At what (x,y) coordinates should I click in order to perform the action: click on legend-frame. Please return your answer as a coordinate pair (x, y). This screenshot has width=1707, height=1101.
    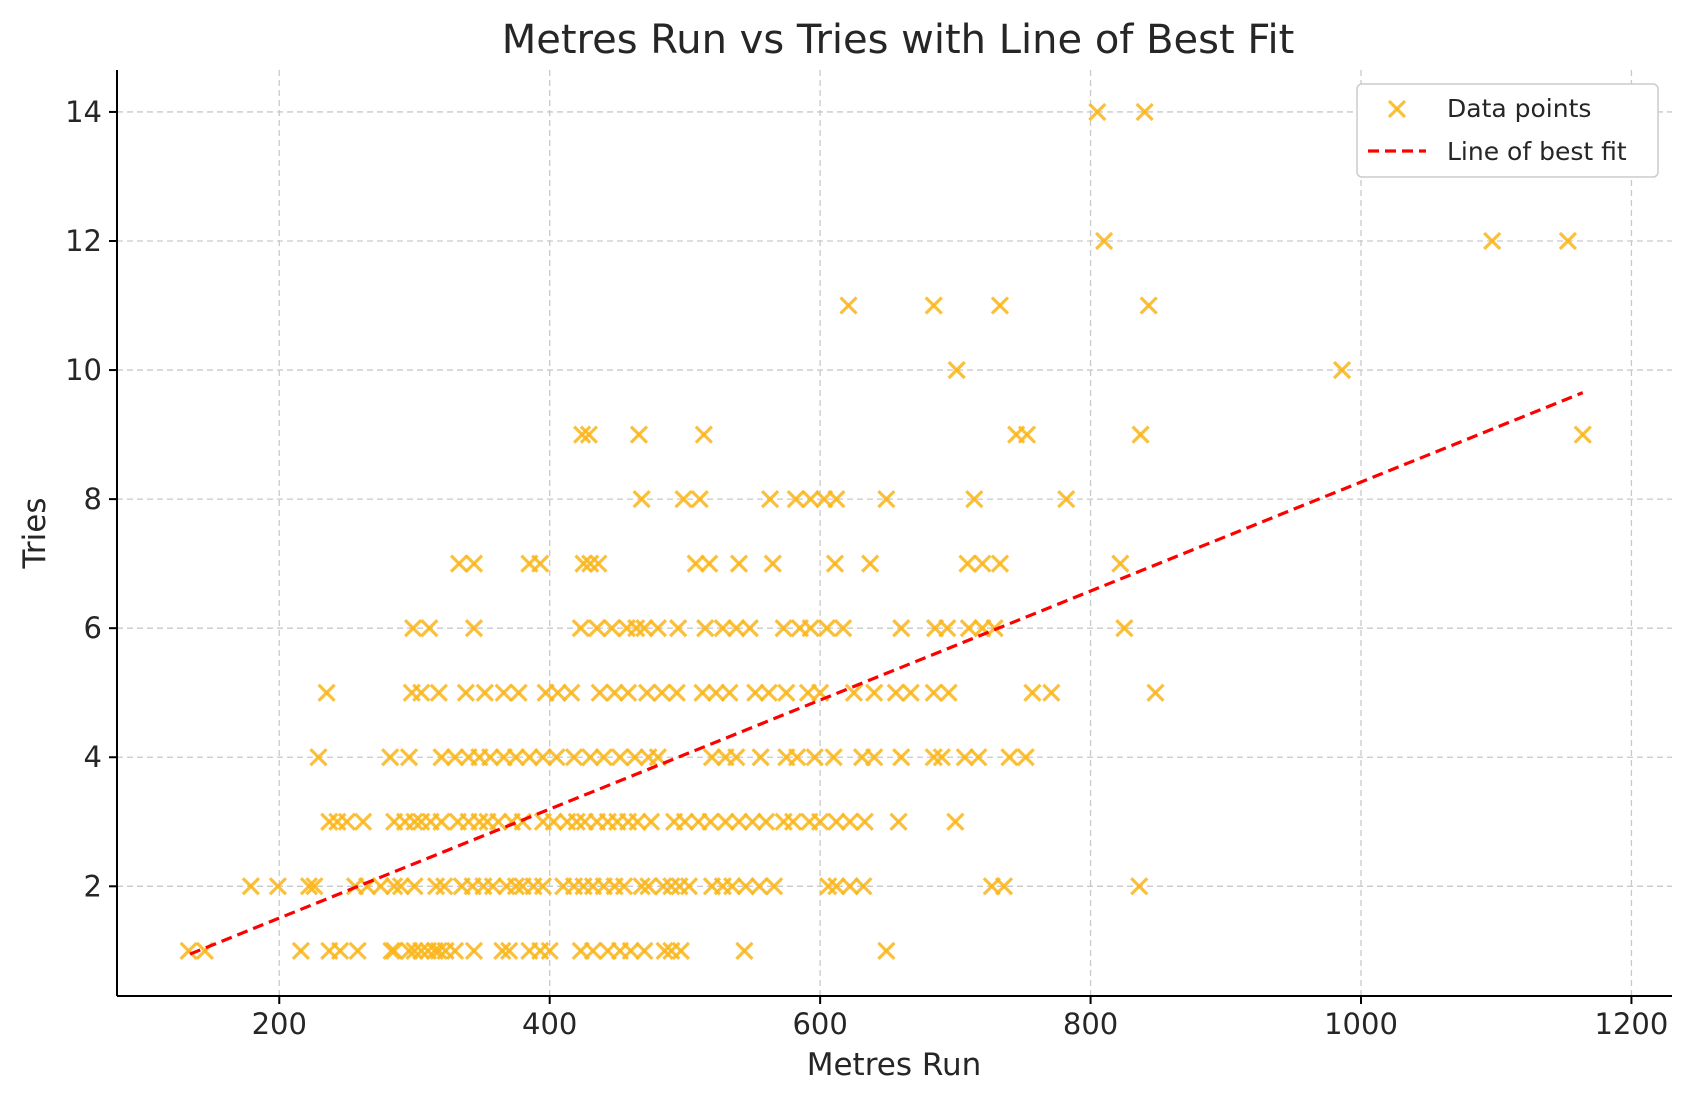
    Looking at the image, I should click on (1507, 130).